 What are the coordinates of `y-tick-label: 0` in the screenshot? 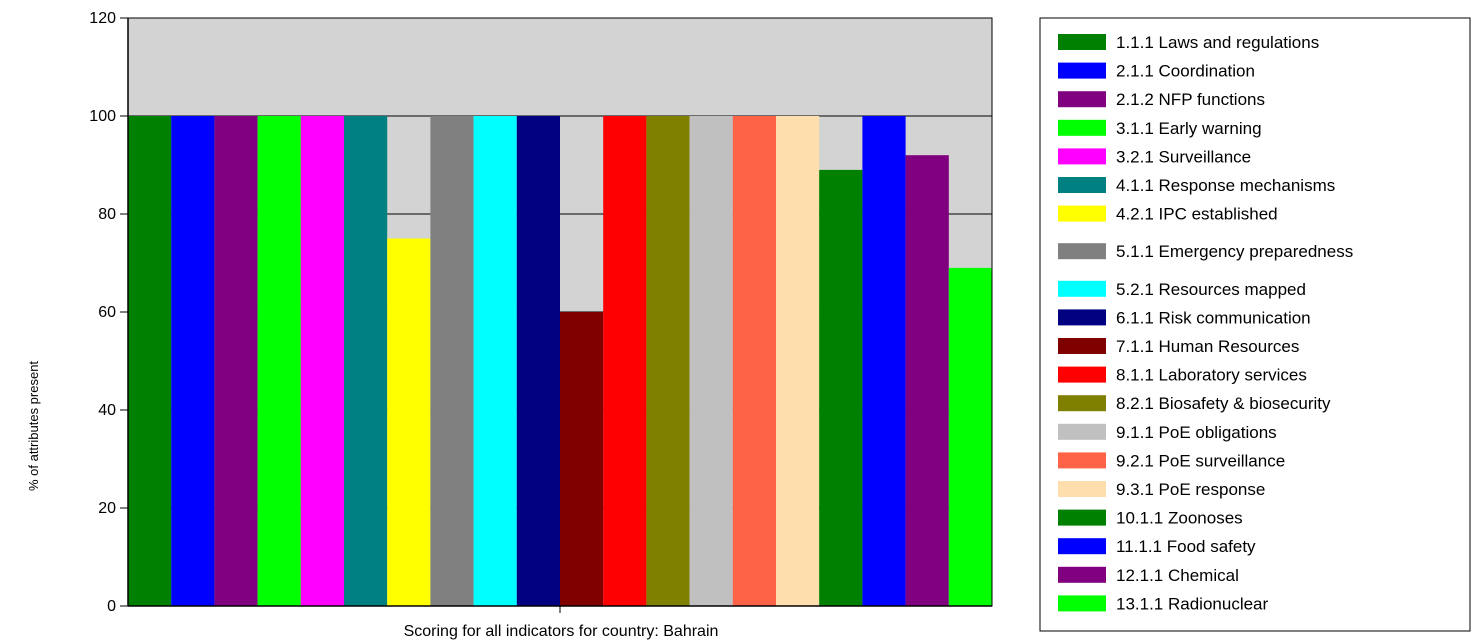 It's located at (111, 606).